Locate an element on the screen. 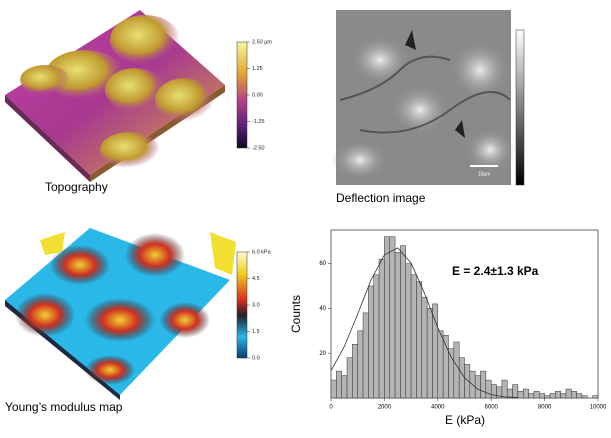 This screenshot has width=611, height=438. x-tick-label: 6000 is located at coordinates (492, 408).